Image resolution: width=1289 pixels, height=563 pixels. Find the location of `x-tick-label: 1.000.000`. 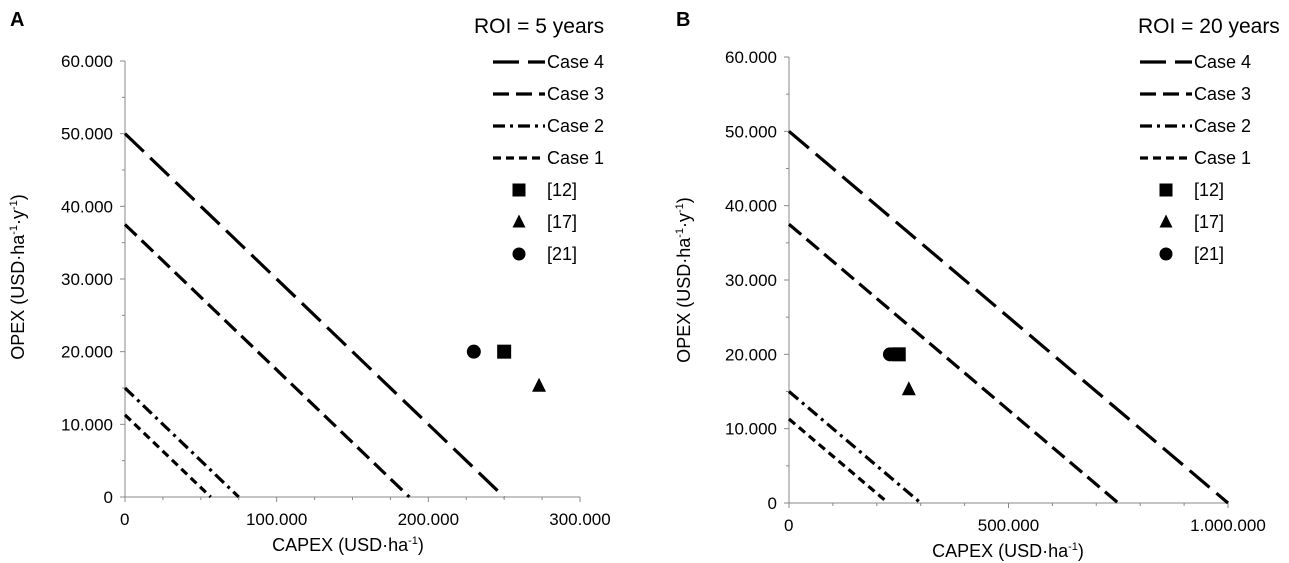

x-tick-label: 1.000.000 is located at coordinates (1228, 525).